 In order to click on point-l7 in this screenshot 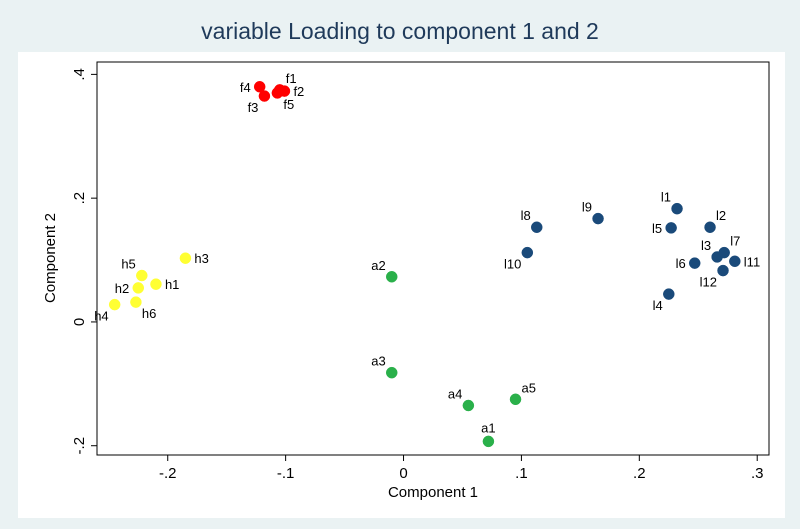, I will do `click(724, 252)`.